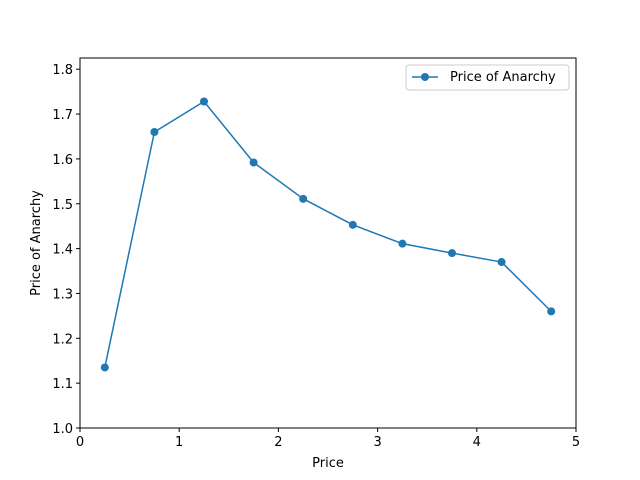 This screenshot has height=480, width=640. What do you see at coordinates (62, 160) in the screenshot?
I see `y-tick-label: 1.6` at bounding box center [62, 160].